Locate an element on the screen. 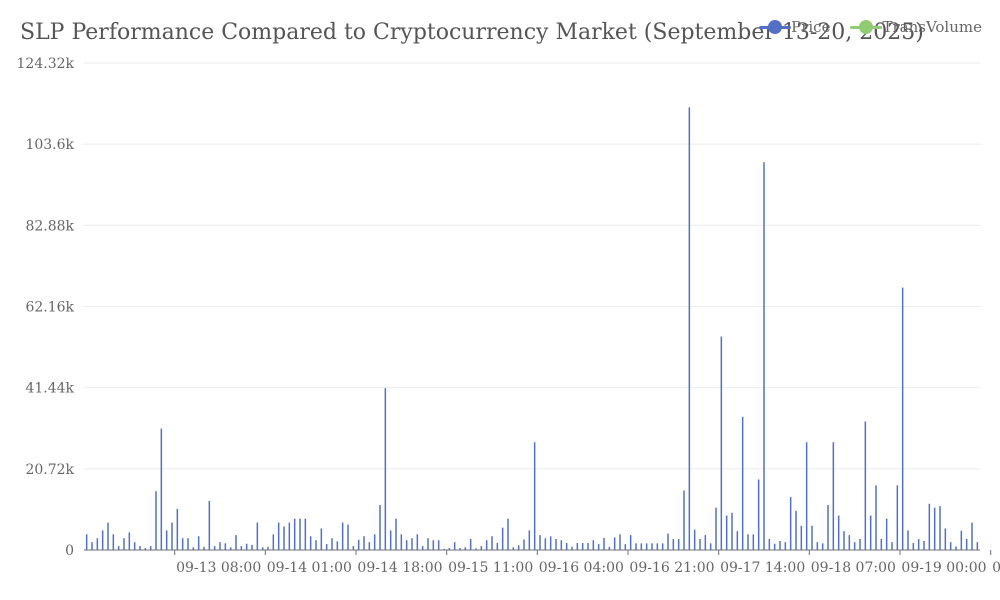 The width and height of the screenshot is (1000, 600). legend-item-transvolume: TransVolume is located at coordinates (916, 27).